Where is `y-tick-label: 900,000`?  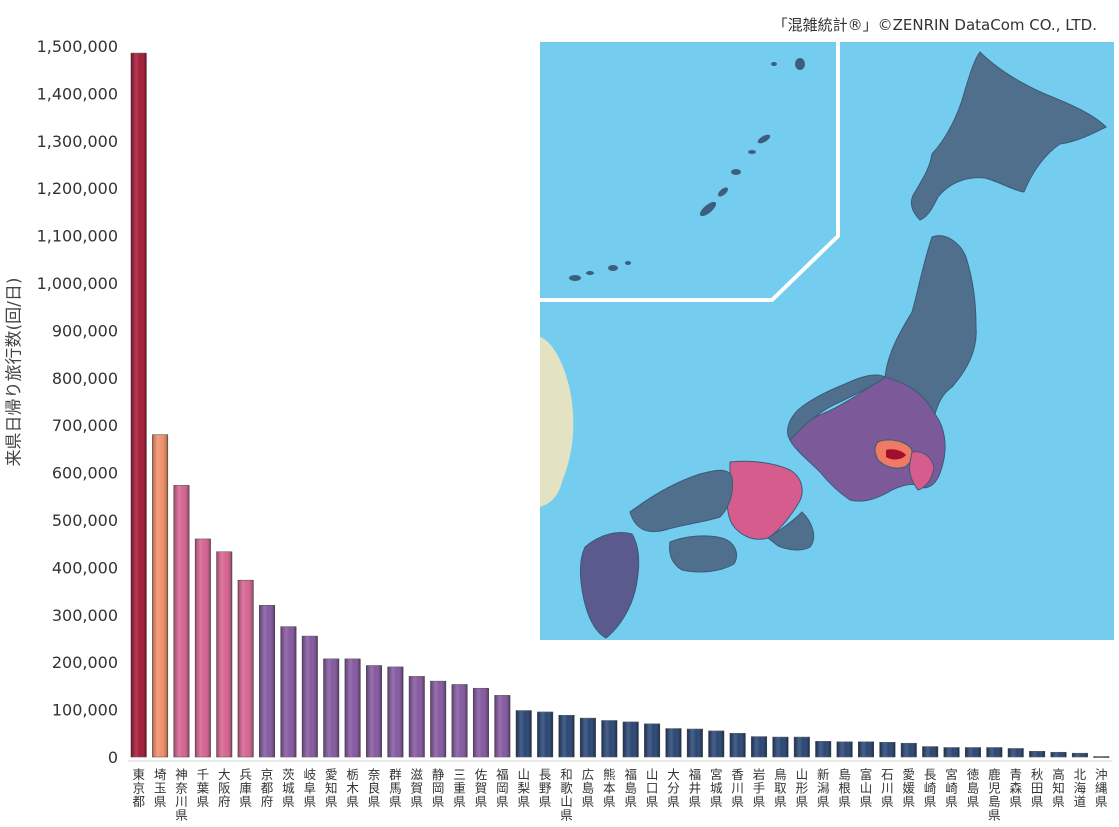
y-tick-label: 900,000 is located at coordinates (85, 330).